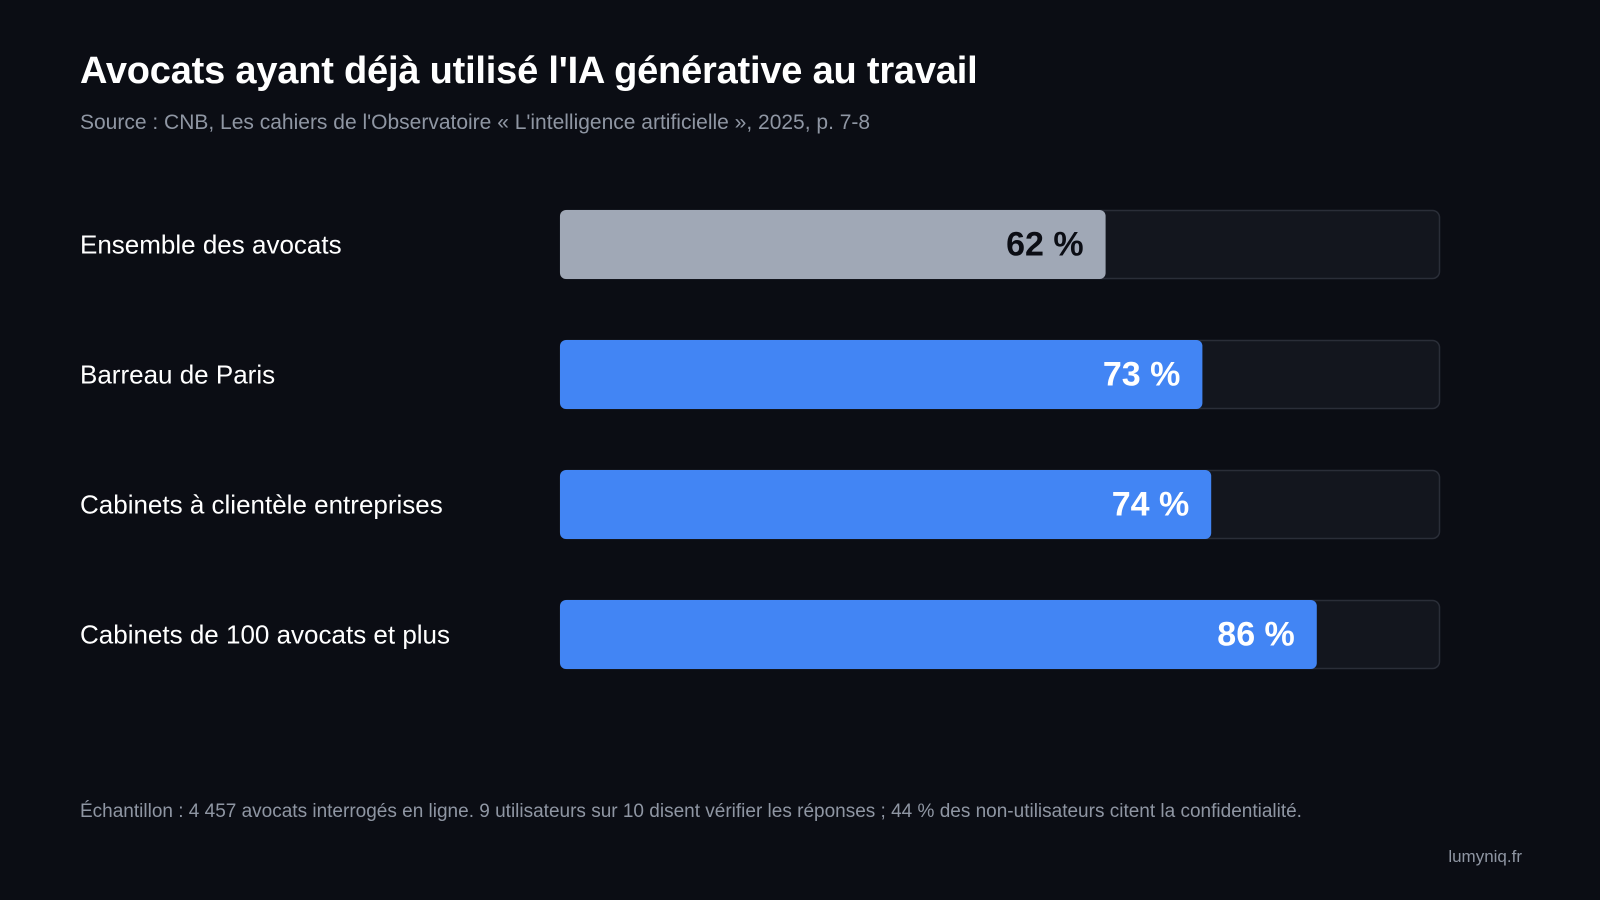  Describe the element at coordinates (1151, 505) in the screenshot. I see `value-label: 74 %` at that location.